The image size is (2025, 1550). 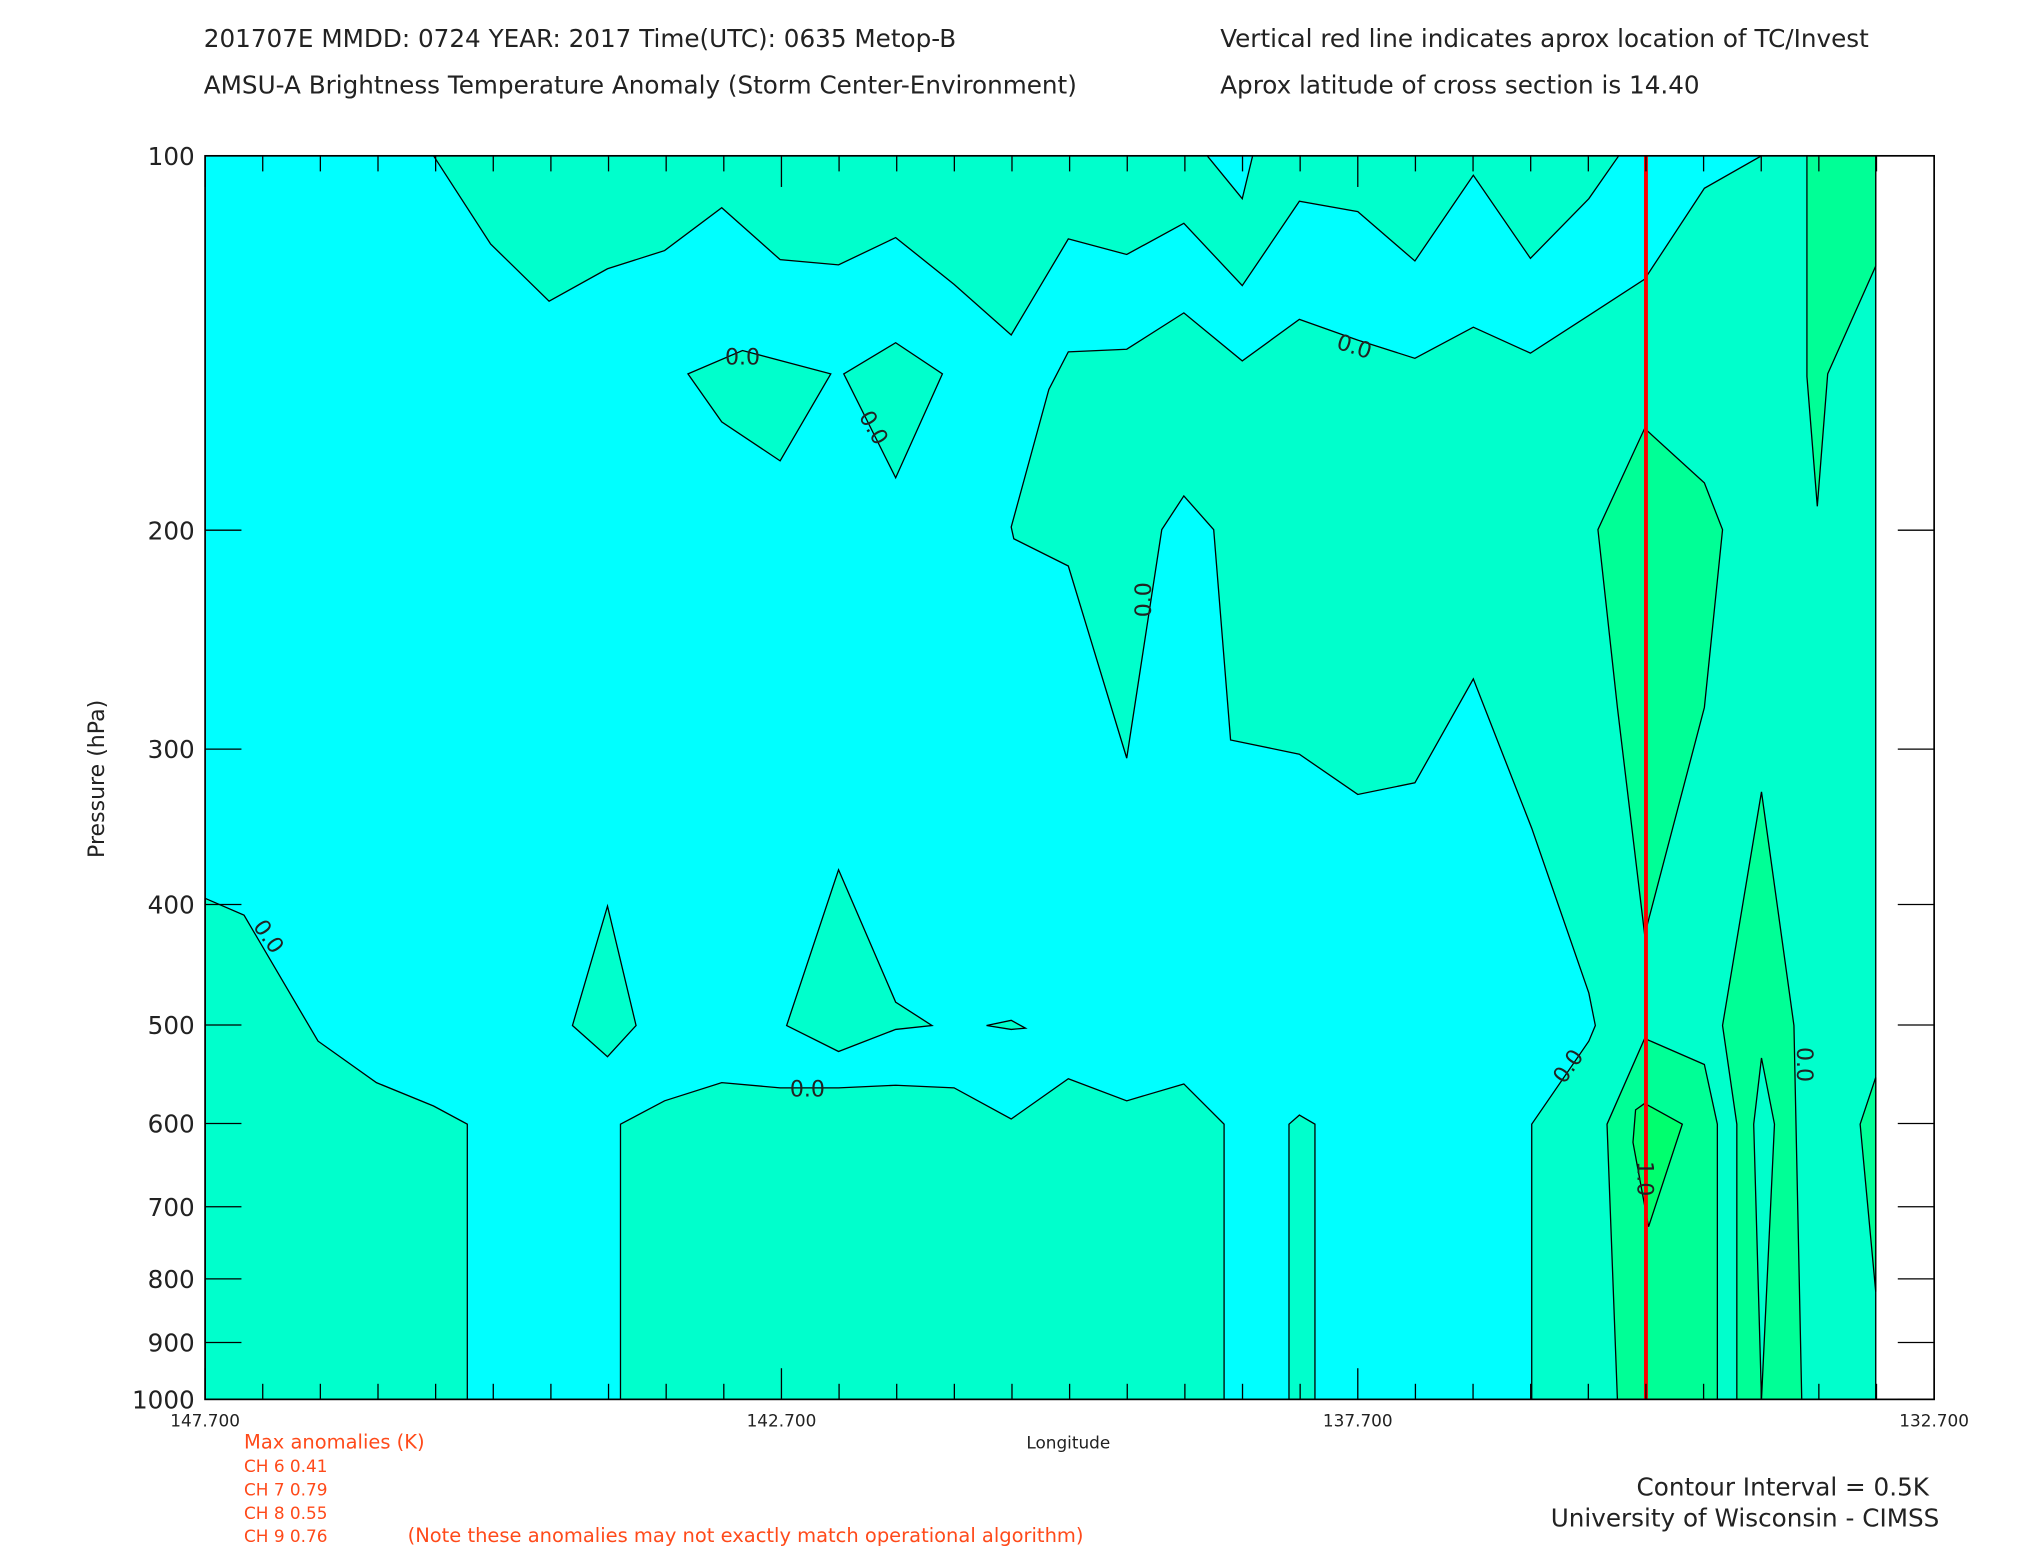 I want to click on y-tick-label: 1000, so click(x=163, y=1399).